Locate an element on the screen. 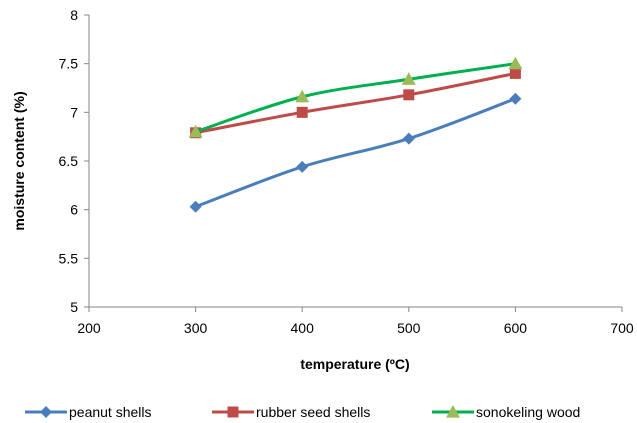  x-tick-label: 200 is located at coordinates (89, 328).